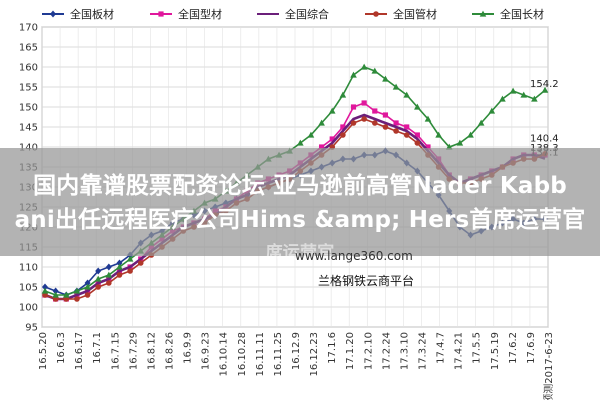 The image size is (600, 400). Describe the element at coordinates (188, 348) in the screenshot. I see `x-tick-label: 16.9.9` at that location.